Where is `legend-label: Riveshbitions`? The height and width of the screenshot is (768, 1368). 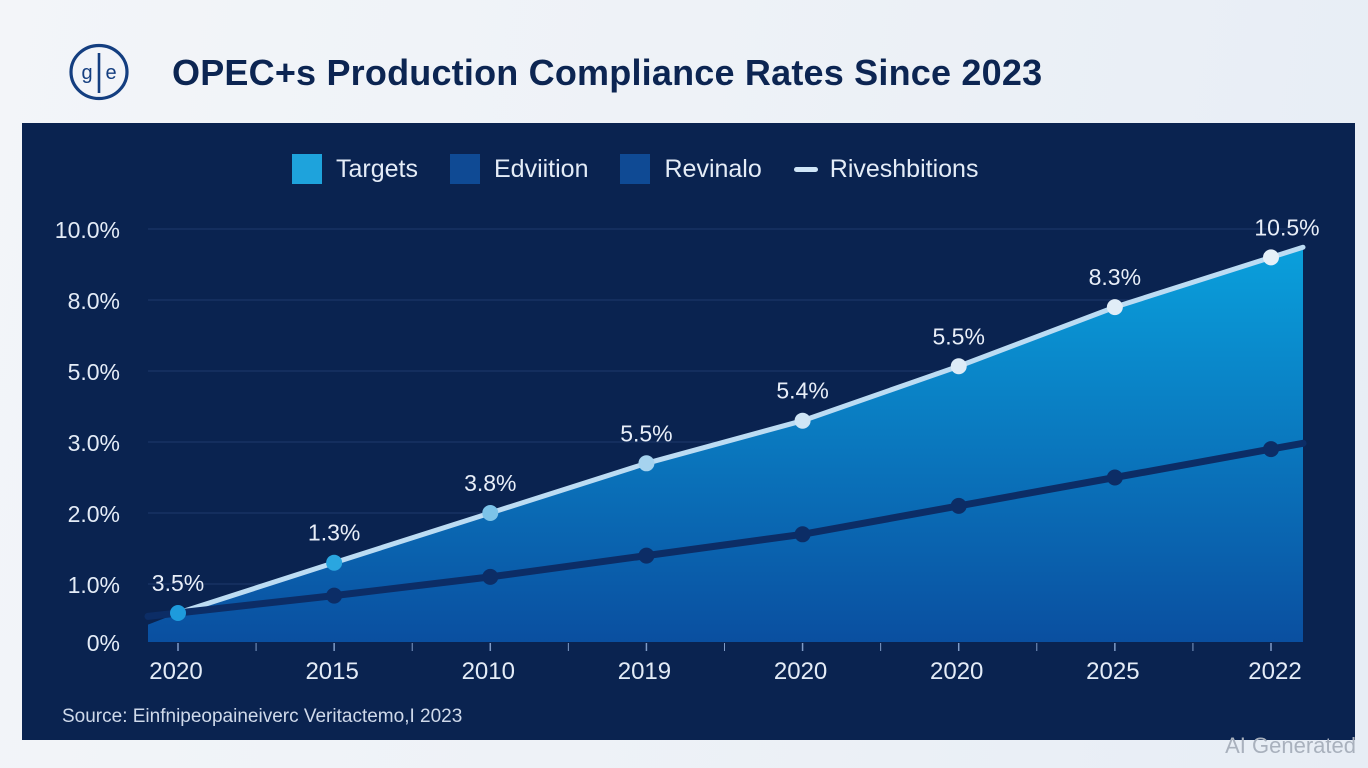
legend-label: Riveshbitions is located at coordinates (904, 168).